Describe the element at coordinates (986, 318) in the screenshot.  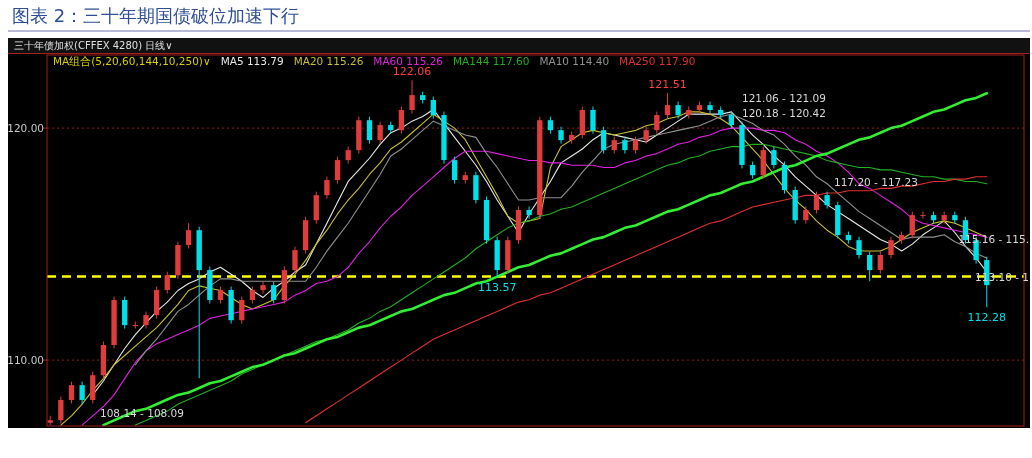
I see `annotation: 112.28` at that location.